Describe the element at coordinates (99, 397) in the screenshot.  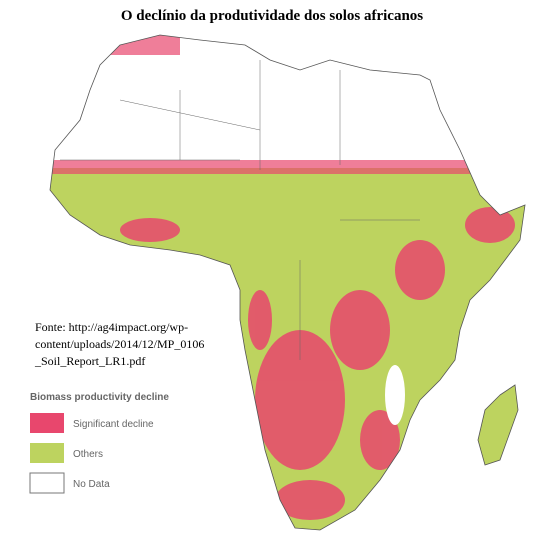
I see `legend-title: Biomass productivity decline` at that location.